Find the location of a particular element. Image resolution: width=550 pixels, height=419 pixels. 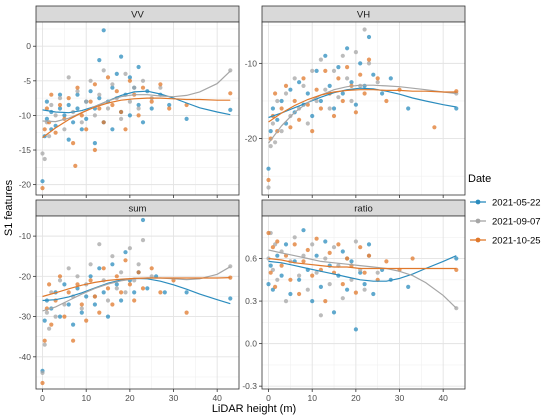

legend-key-point is located at coordinates (478, 202).